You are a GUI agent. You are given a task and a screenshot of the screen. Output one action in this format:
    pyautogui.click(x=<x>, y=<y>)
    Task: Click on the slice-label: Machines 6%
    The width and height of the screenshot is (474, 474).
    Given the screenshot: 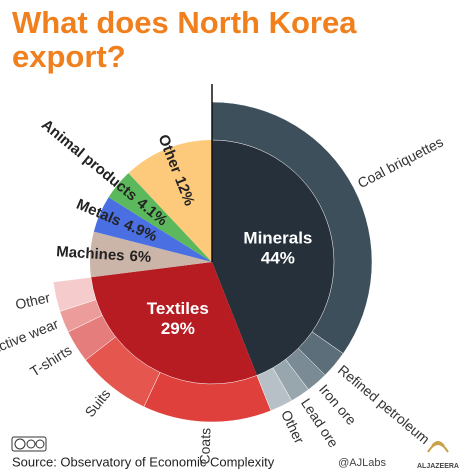 What is the action you would take?
    pyautogui.click(x=104, y=254)
    